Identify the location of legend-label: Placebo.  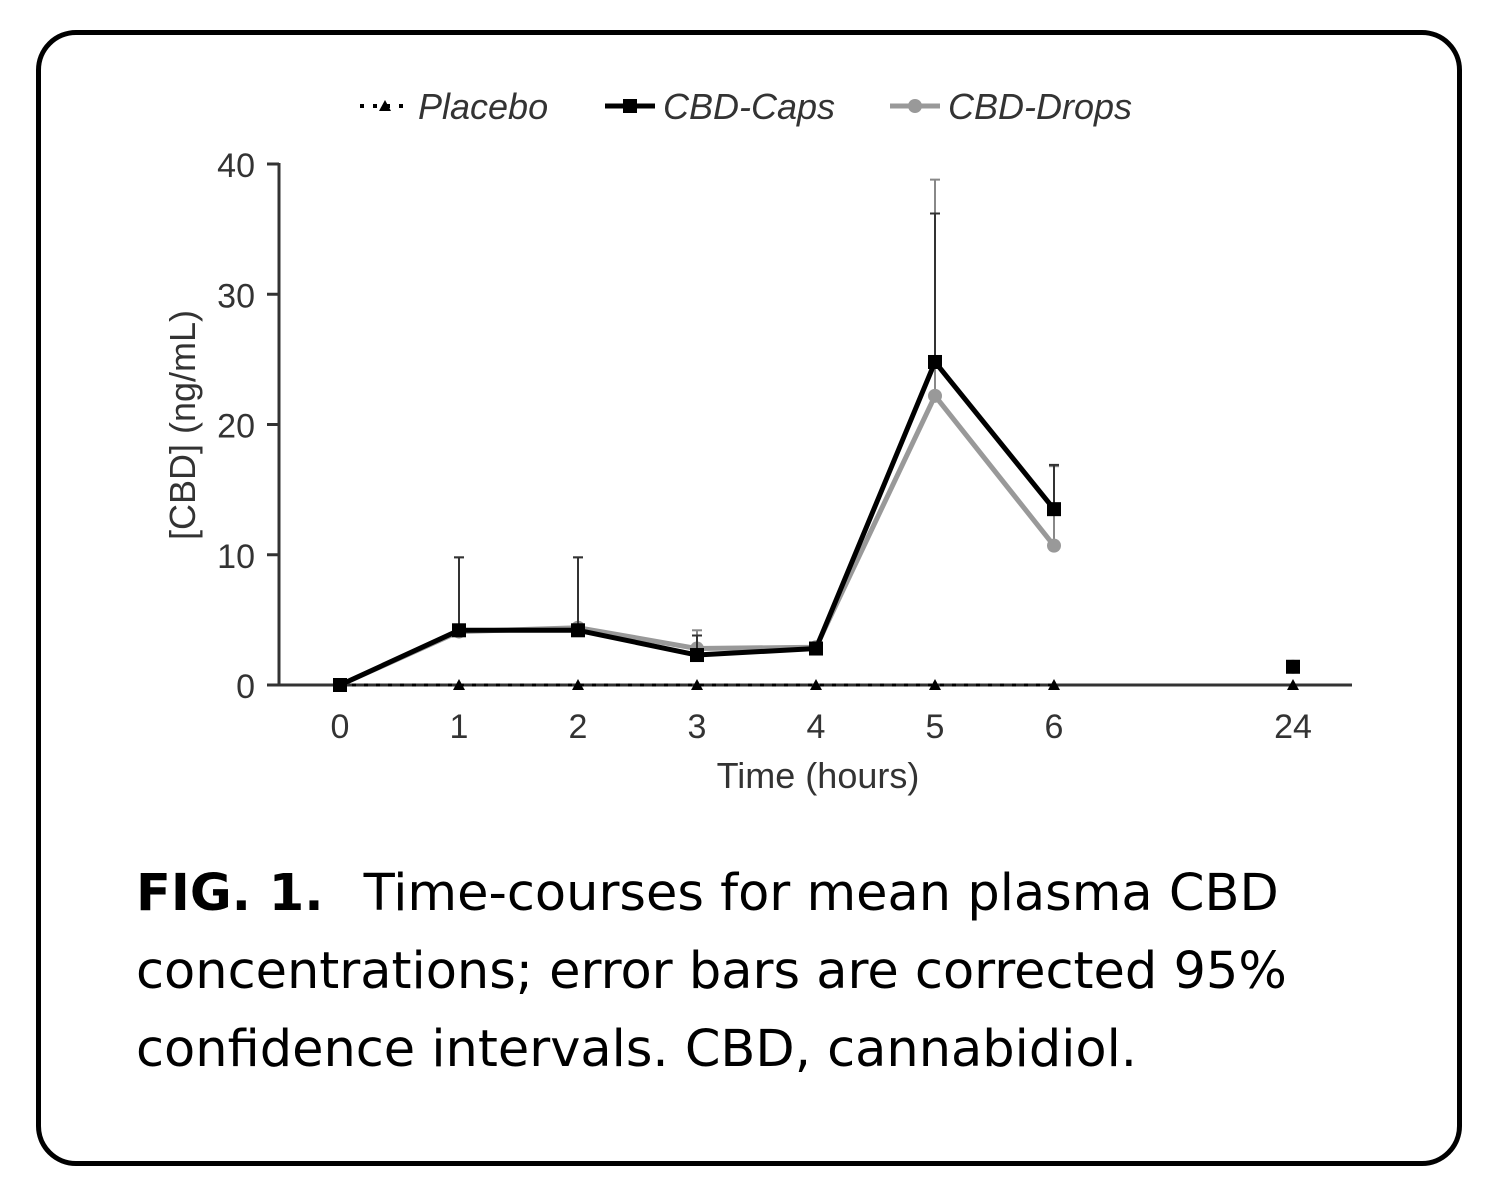
(483, 106).